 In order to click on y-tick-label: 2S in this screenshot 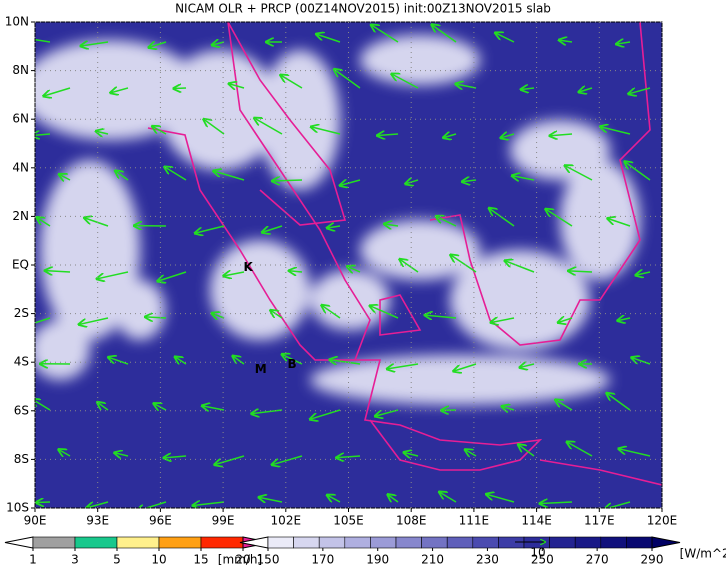, I will do `click(21, 313)`.